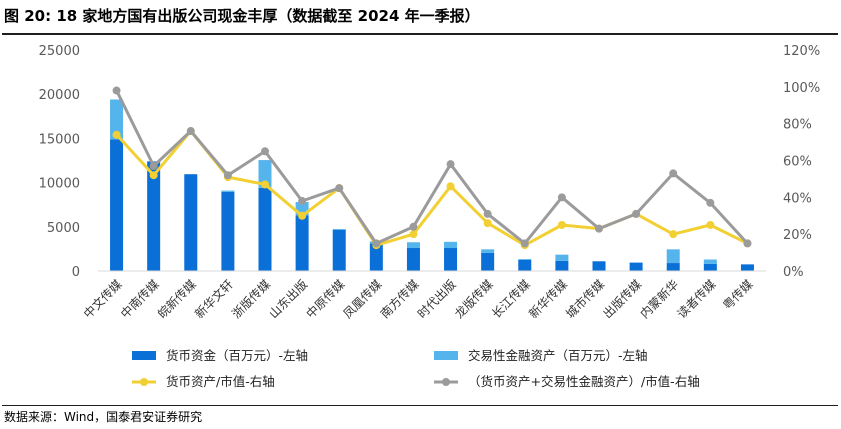 Image resolution: width=841 pixels, height=429 pixels. Describe the element at coordinates (59, 51) in the screenshot. I see `left-tick-label: 25000` at that location.